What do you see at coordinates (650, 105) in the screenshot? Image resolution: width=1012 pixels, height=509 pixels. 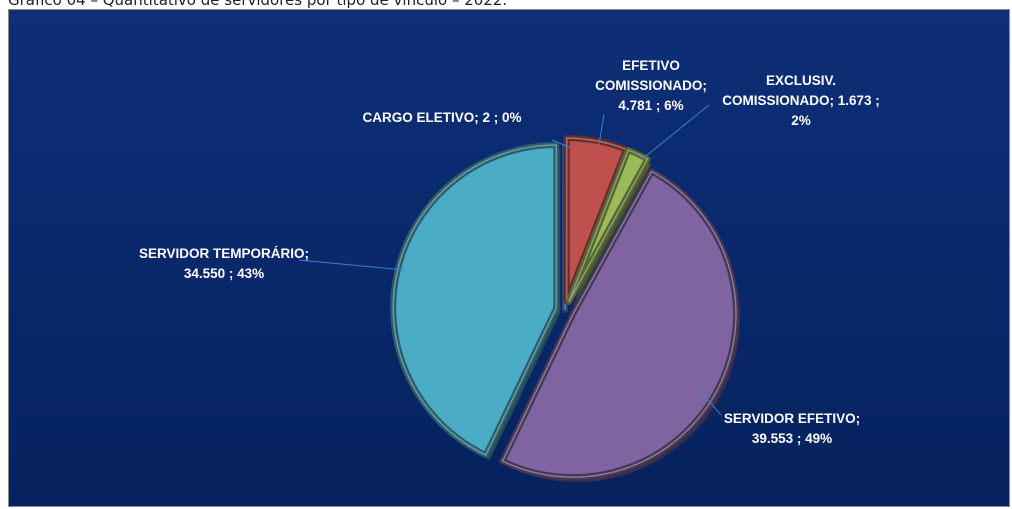 I see `data-label-line: 4.781 ; 6%` at bounding box center [650, 105].